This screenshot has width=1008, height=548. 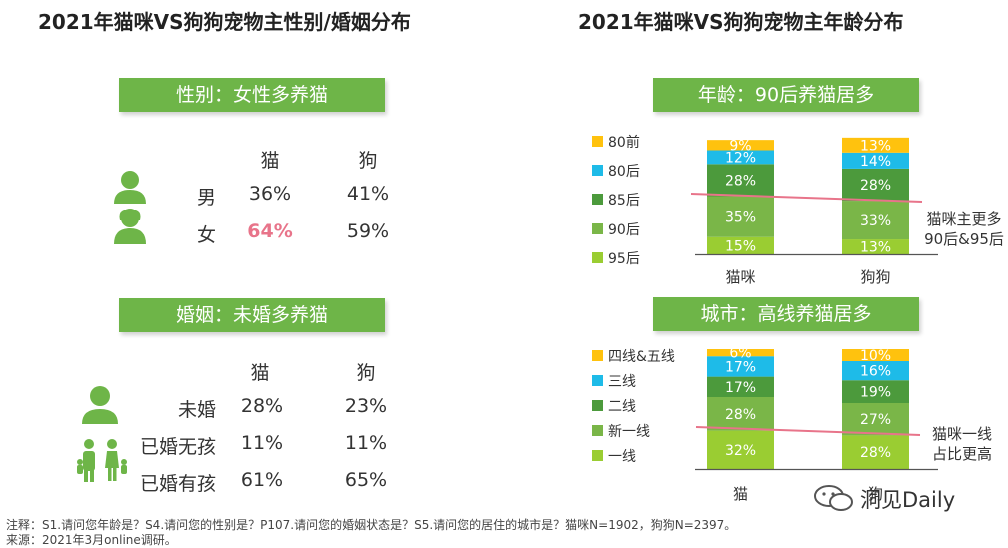 I want to click on person-icons-gender, so click(x=130, y=207).